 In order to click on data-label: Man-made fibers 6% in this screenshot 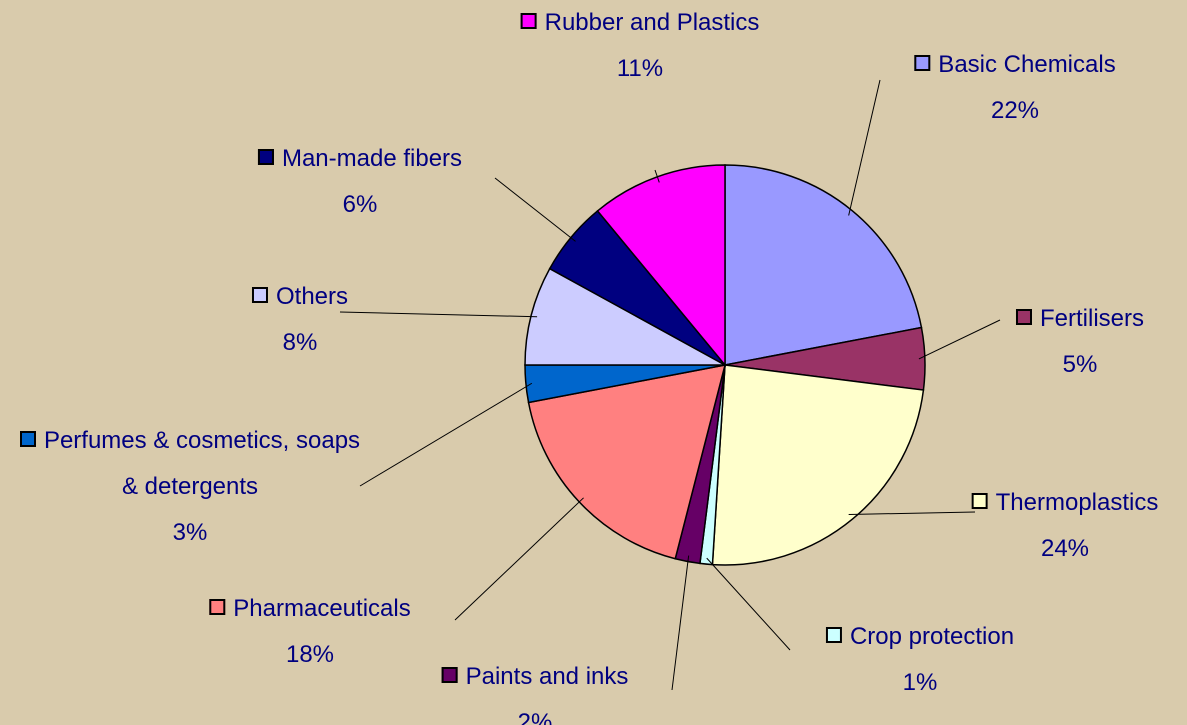, I will do `click(360, 182)`.